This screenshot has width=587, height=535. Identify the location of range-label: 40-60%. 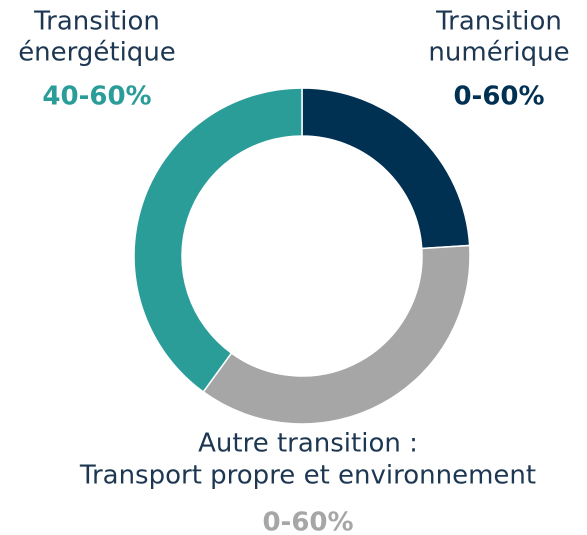
(96, 97).